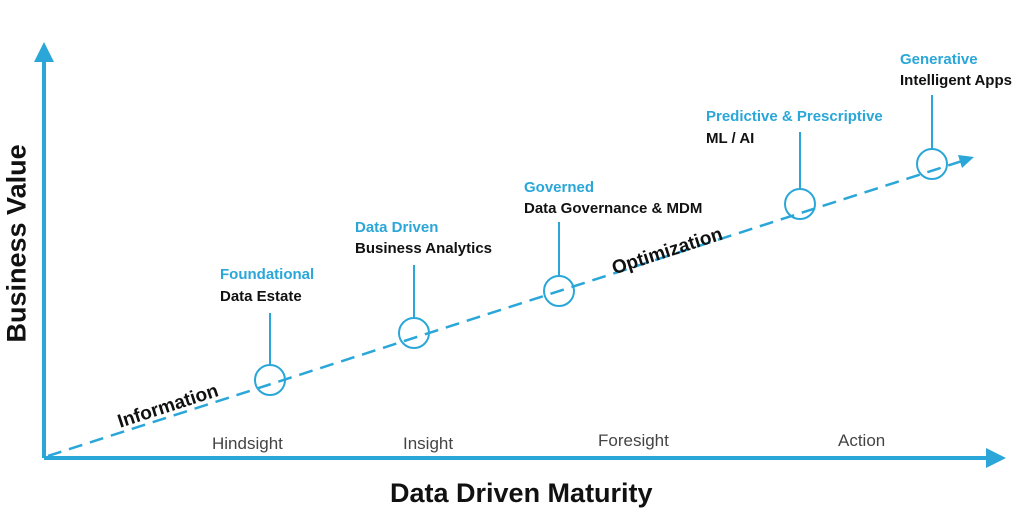  I want to click on phase-action: Action, so click(862, 440).